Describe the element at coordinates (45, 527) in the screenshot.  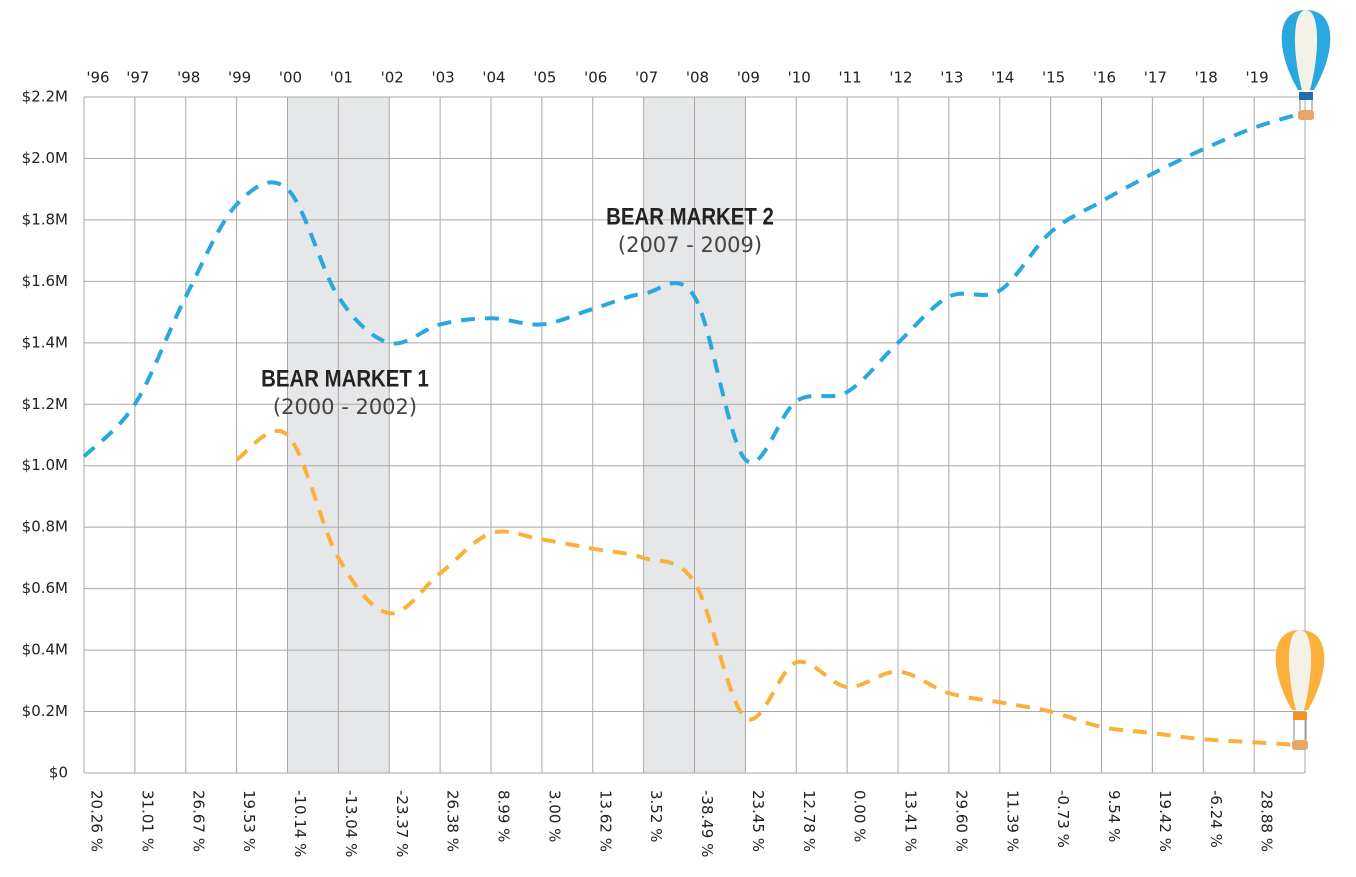
I see `y-tick-label: $0.8M` at that location.